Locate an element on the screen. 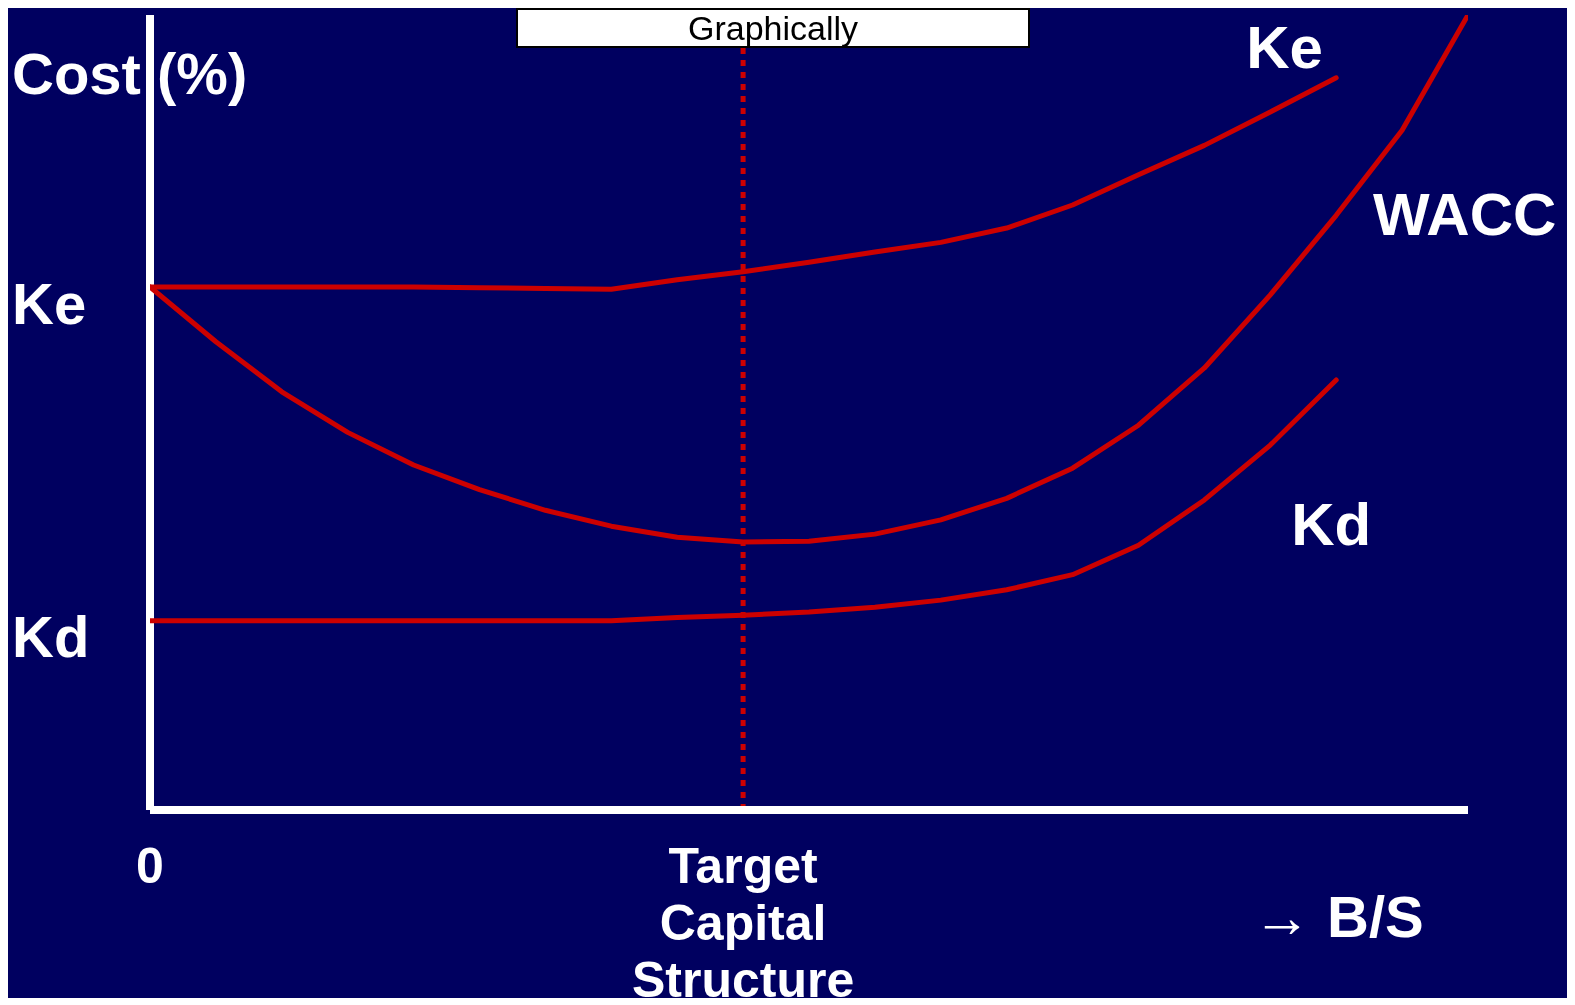 This screenshot has height=1005, width=1575. x-axis-title: → B/S is located at coordinates (1338, 916).